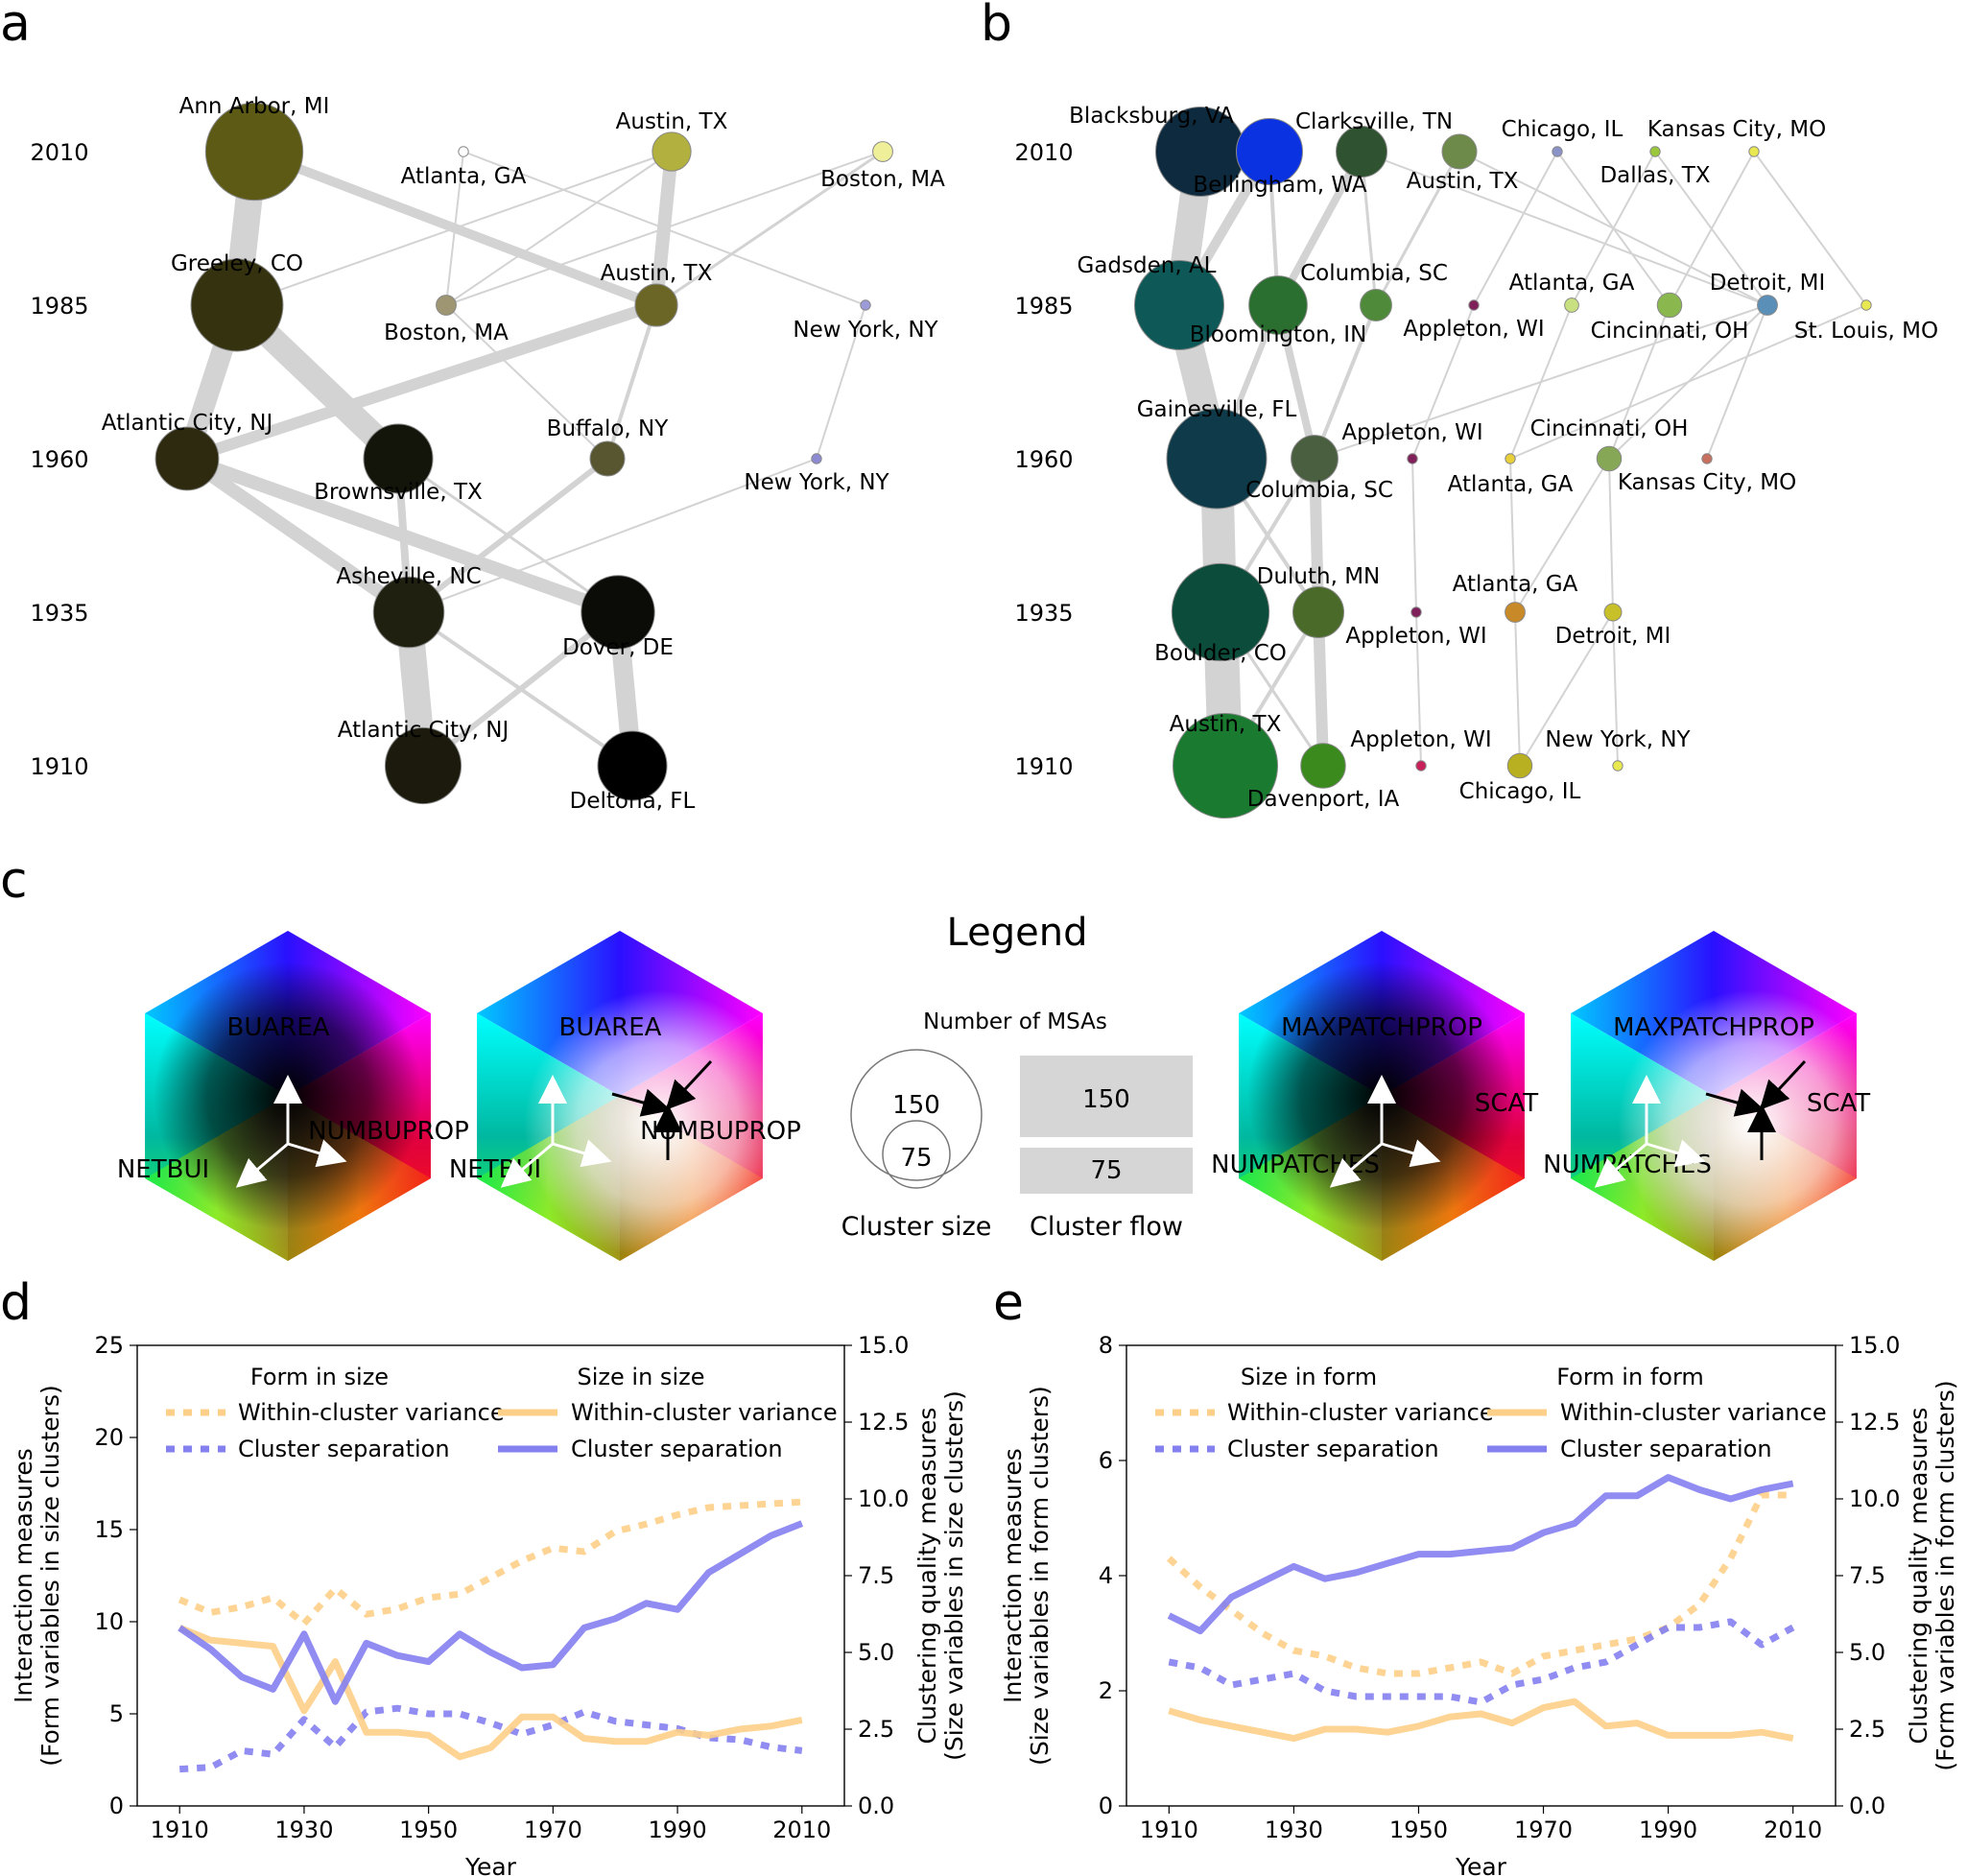 The image size is (1967, 1876). I want to click on network-node-label: Cincinnati, OH, so click(1670, 331).